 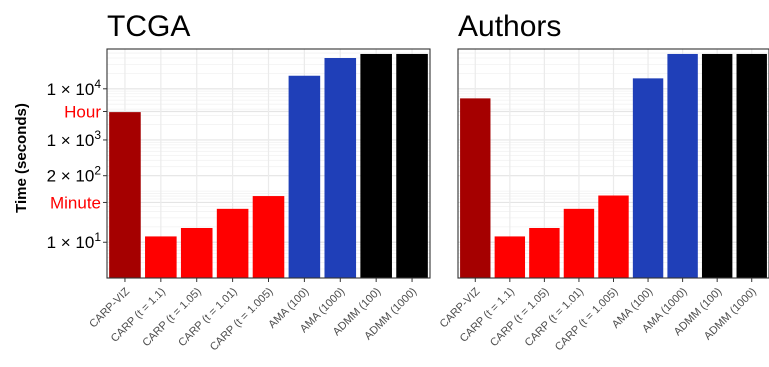 I want to click on y-tick-label: 1 × 10⁴, so click(x=74, y=88).